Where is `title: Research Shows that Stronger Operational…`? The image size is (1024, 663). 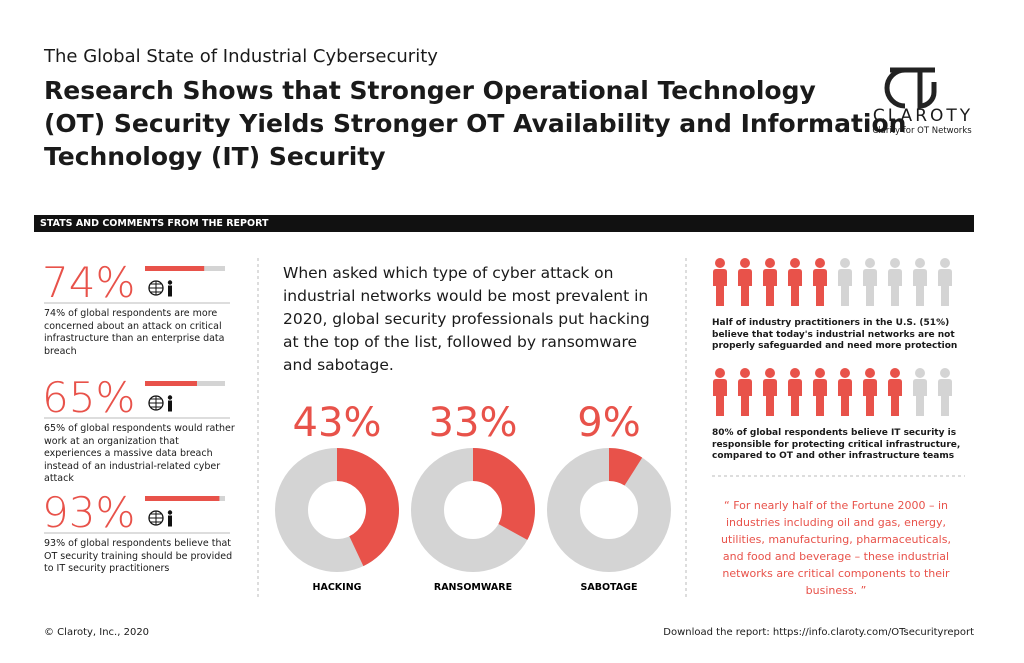 title: Research Shows that Stronger Operational… is located at coordinates (475, 123).